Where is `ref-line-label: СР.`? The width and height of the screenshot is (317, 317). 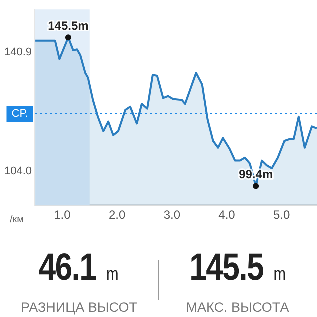
ref-line-label: СР. is located at coordinates (20, 114).